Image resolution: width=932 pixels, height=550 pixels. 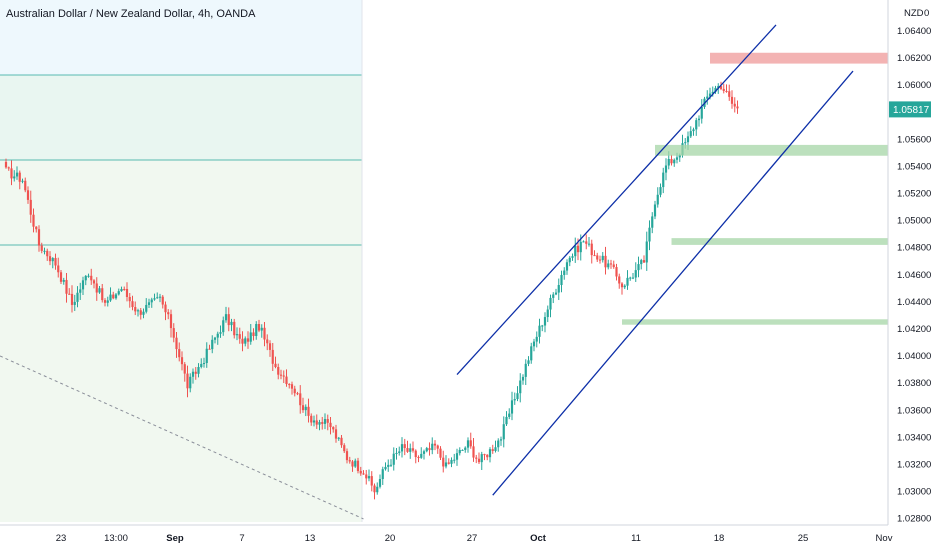 I want to click on zone-upper, so click(x=181, y=37).